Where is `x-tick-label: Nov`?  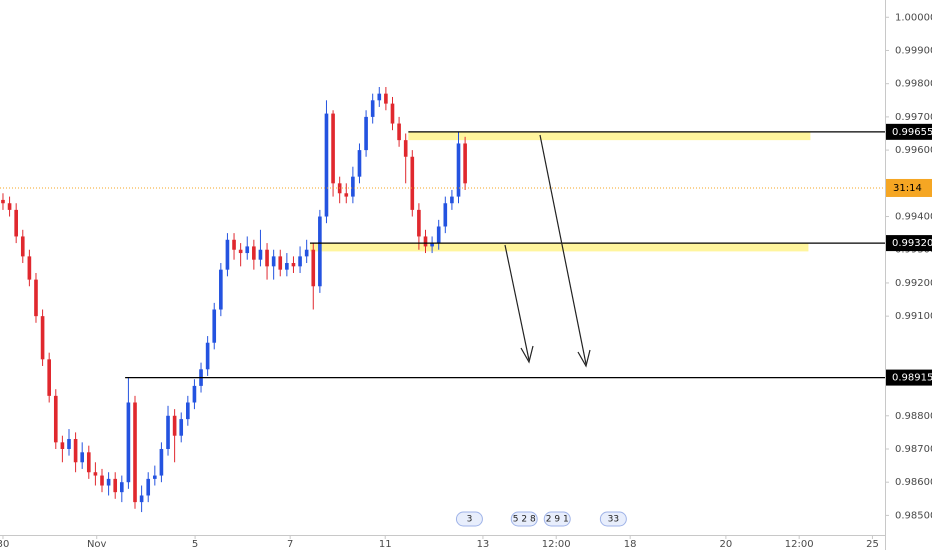 x-tick-label: Nov is located at coordinates (97, 544).